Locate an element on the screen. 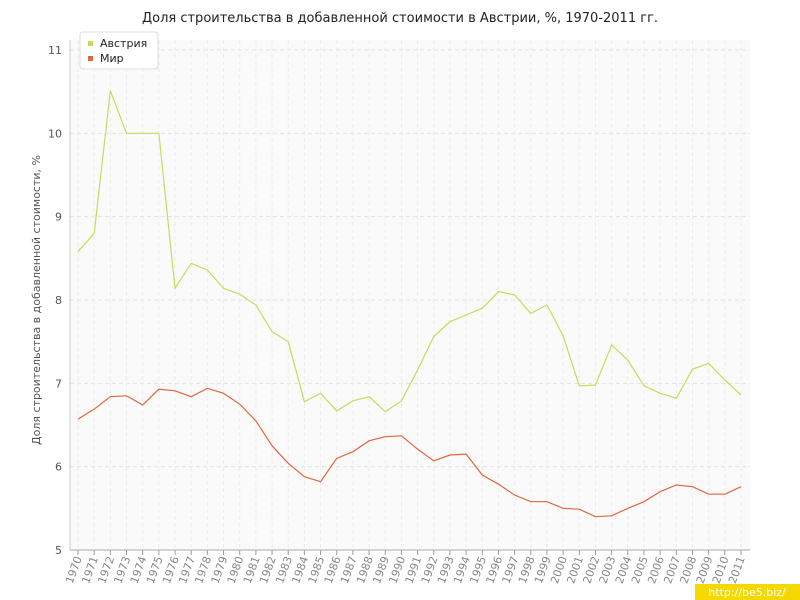 The height and width of the screenshot is (600, 800). legend-label: Австрия is located at coordinates (123, 43).